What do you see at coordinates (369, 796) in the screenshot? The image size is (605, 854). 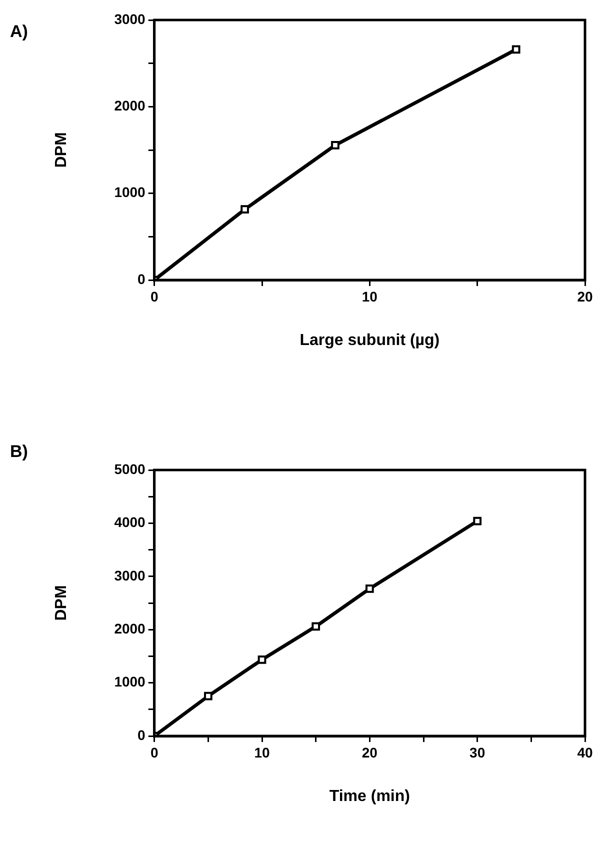 I see `x-axis-title: Time (min)` at bounding box center [369, 796].